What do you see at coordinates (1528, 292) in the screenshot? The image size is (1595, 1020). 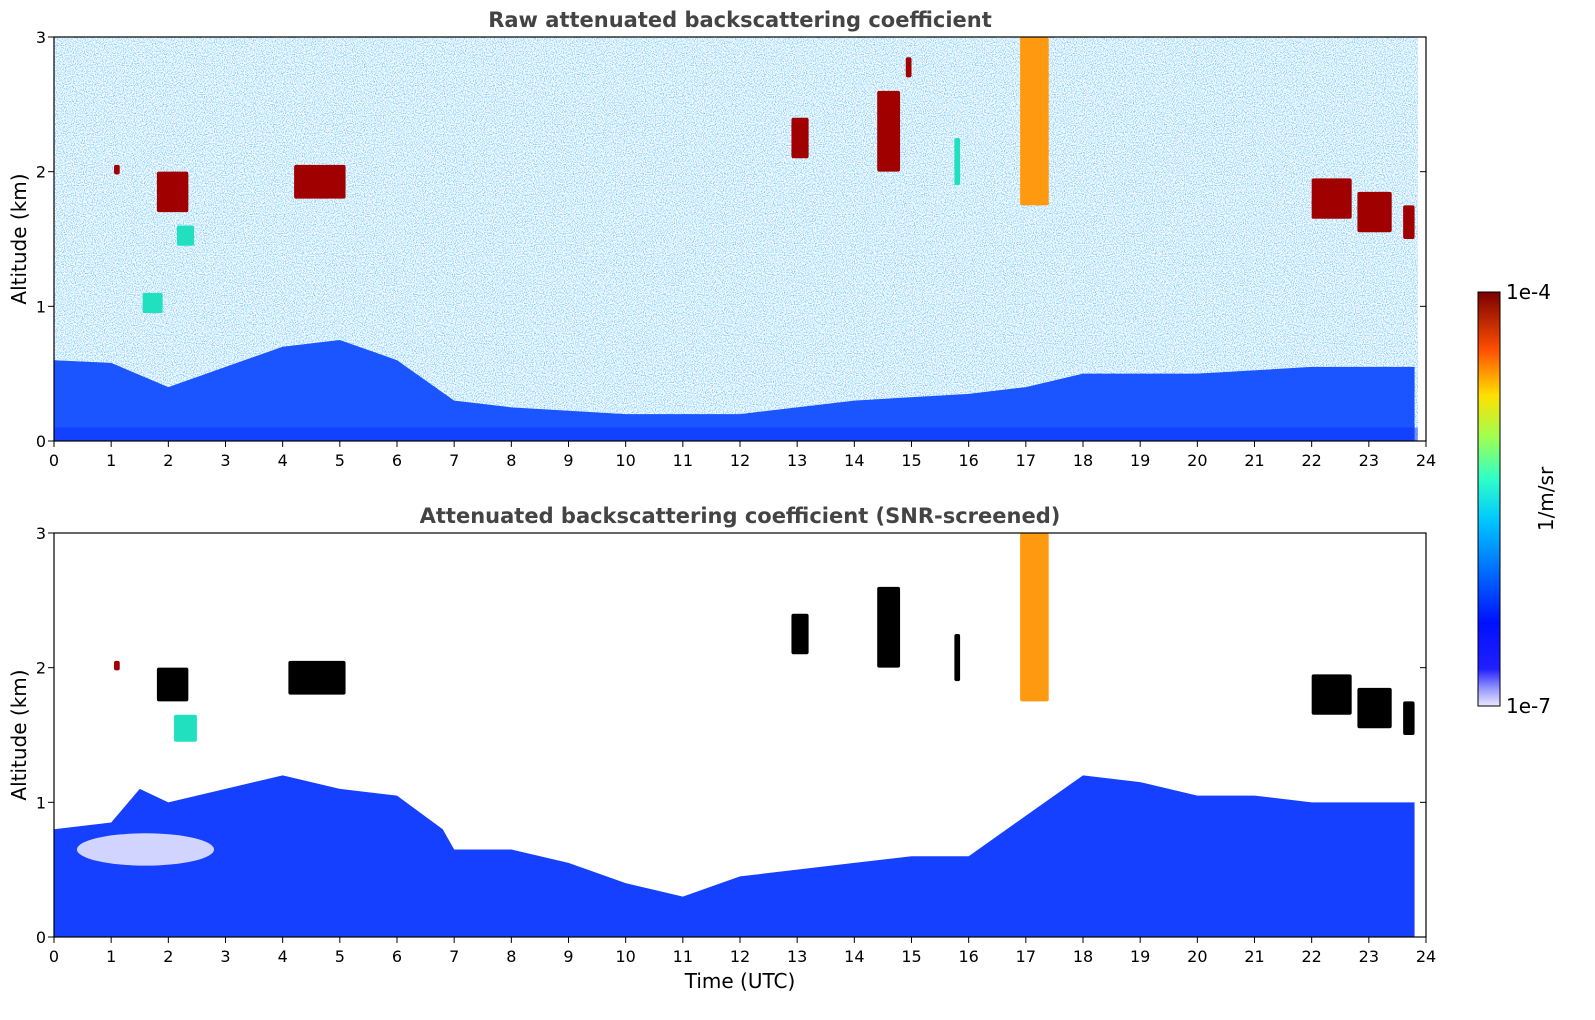 I see `colorbar-max-label: 1e-4` at bounding box center [1528, 292].